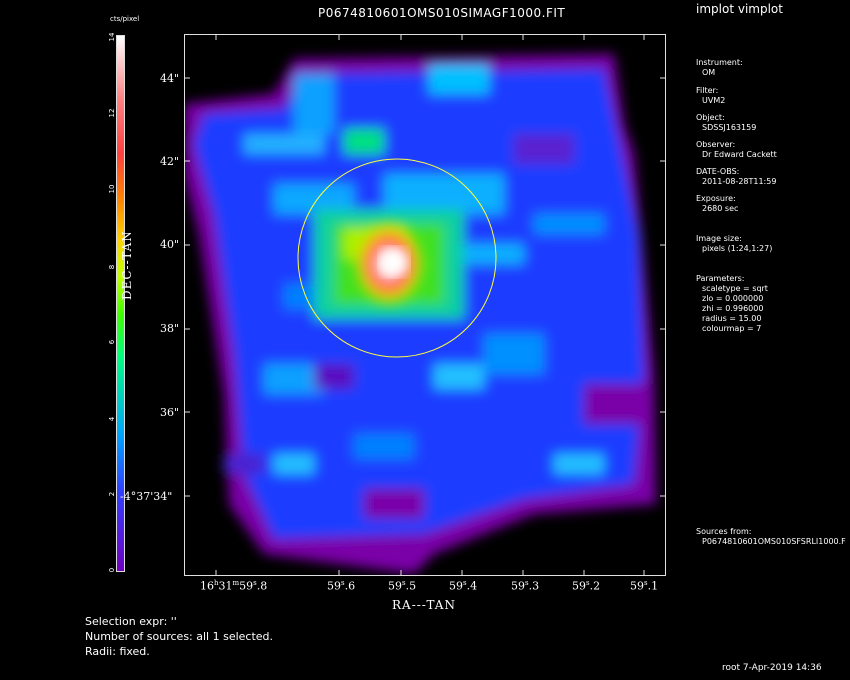  What do you see at coordinates (170, 161) in the screenshot?
I see `y-tick-label: 42"` at bounding box center [170, 161].